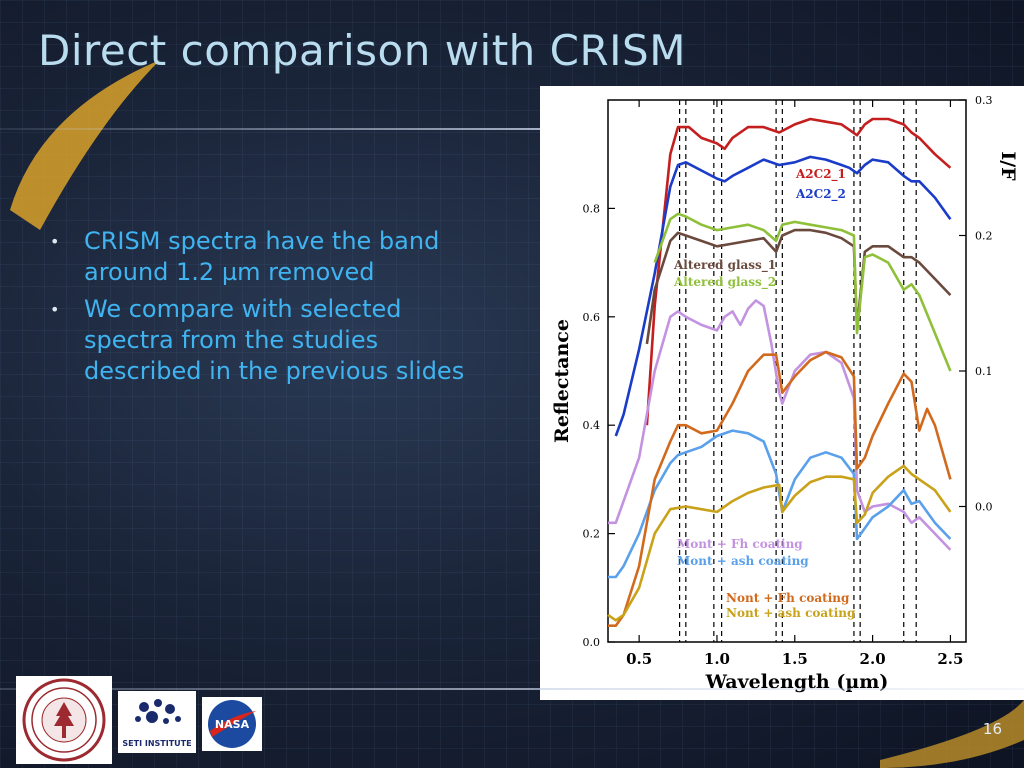  I want to click on x-tick-label: 1.0, so click(717, 659).